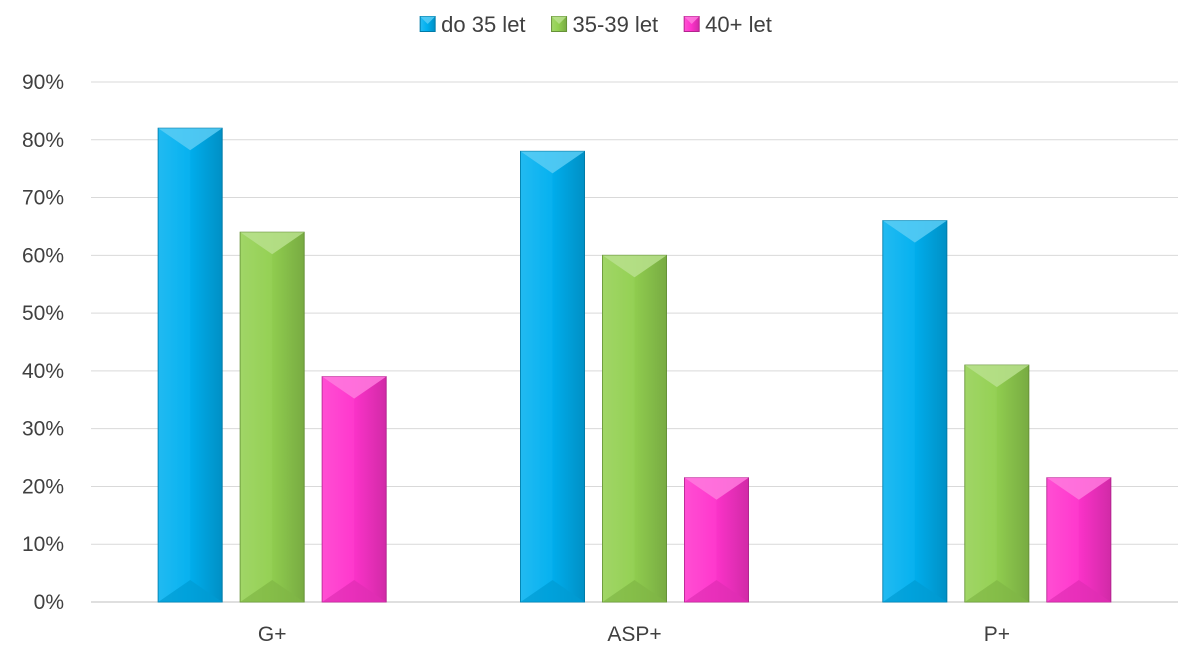 Image resolution: width=1192 pixels, height=651 pixels. Describe the element at coordinates (997, 634) in the screenshot. I see `x-category-label: P+` at that location.